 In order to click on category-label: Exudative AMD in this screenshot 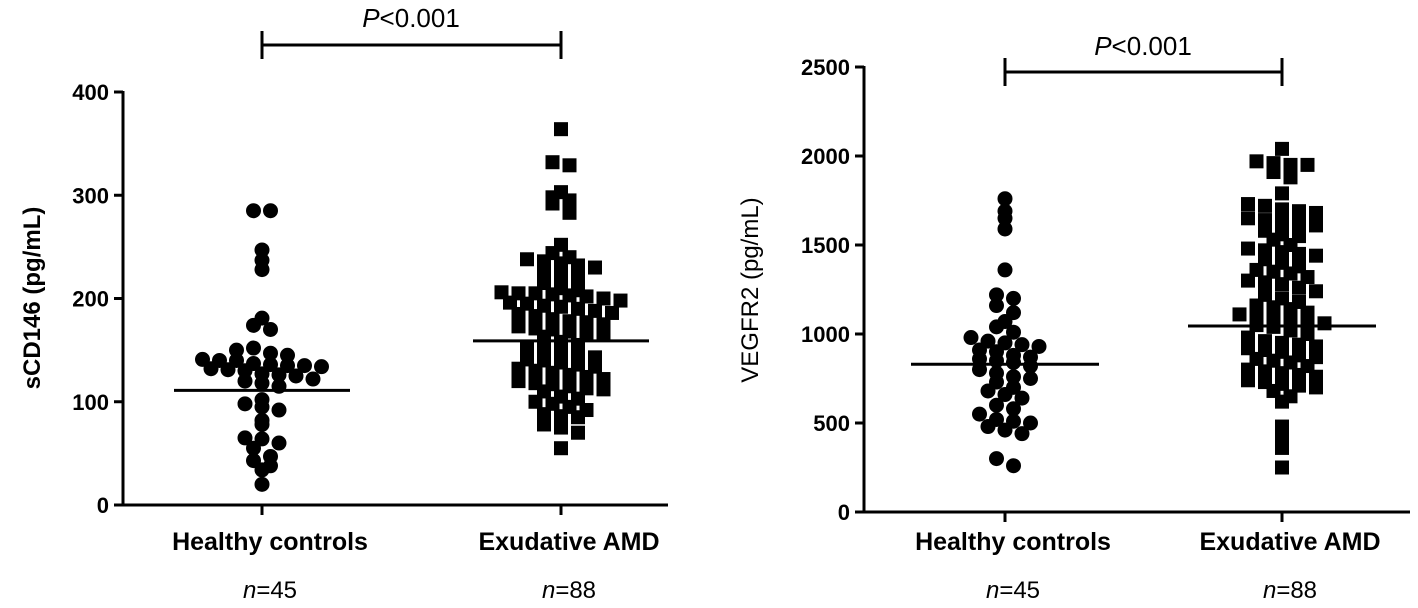, I will do `click(568, 542)`.